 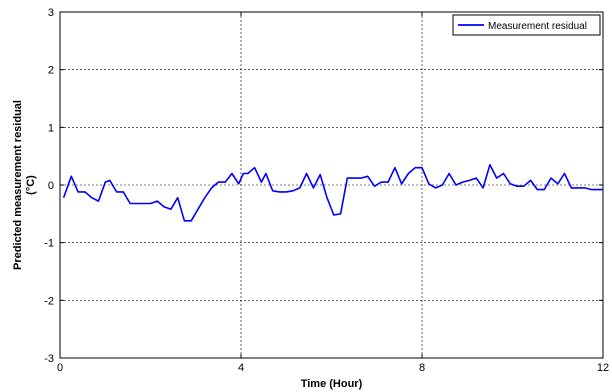 I want to click on y-tick-label: -3, so click(x=49, y=359).